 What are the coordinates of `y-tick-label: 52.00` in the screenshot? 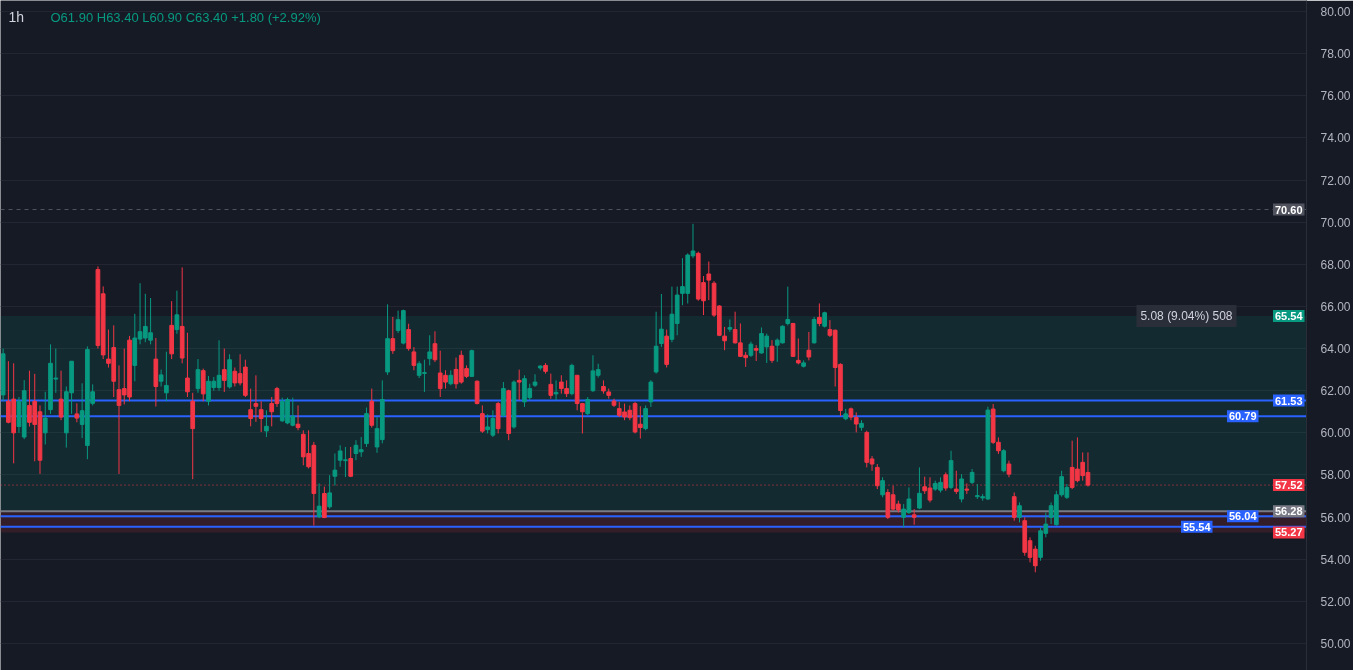 It's located at (1335, 601).